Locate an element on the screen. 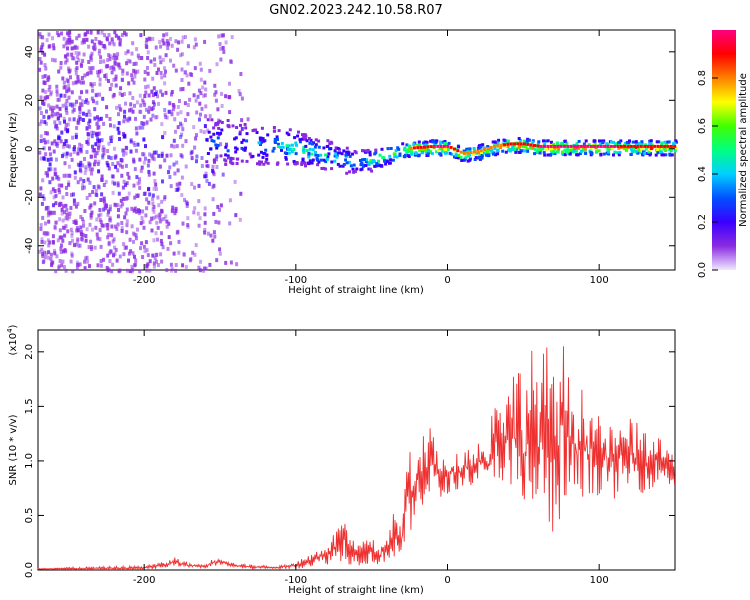  colorbar-label: Normalized spectral amplitude is located at coordinates (743, 150).